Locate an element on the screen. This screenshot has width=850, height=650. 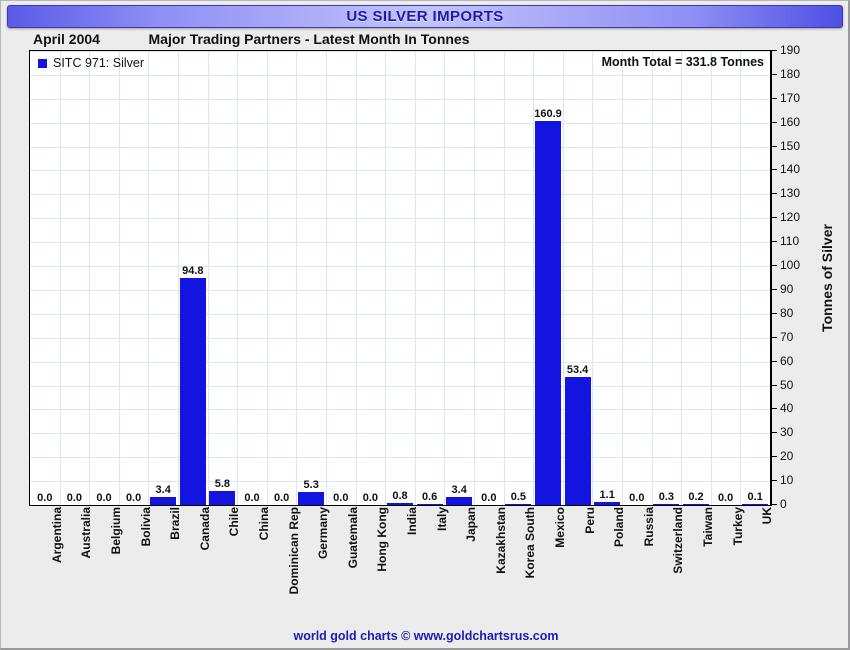
bar-value-label: 3.4 is located at coordinates (163, 489).